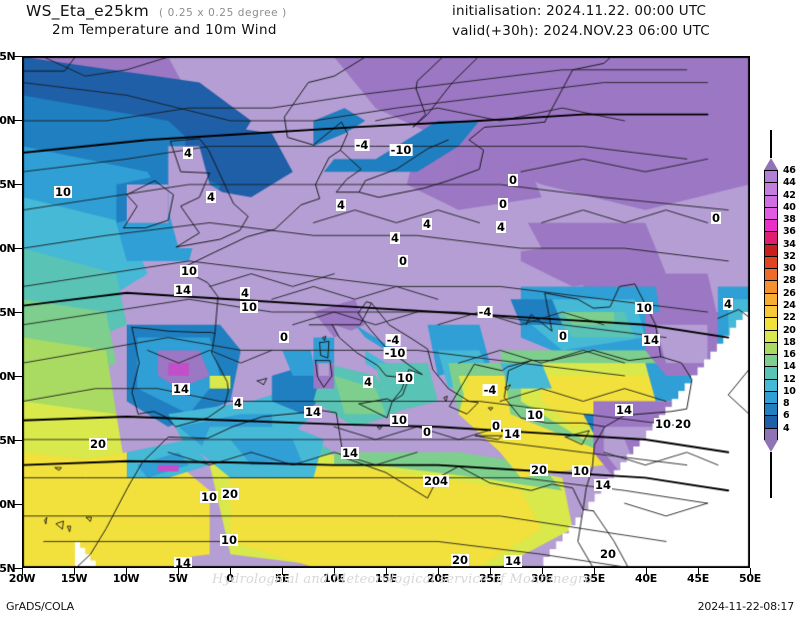 The height and width of the screenshot is (618, 800). Describe the element at coordinates (789, 367) in the screenshot. I see `colorbar-tick-label: 14` at that location.